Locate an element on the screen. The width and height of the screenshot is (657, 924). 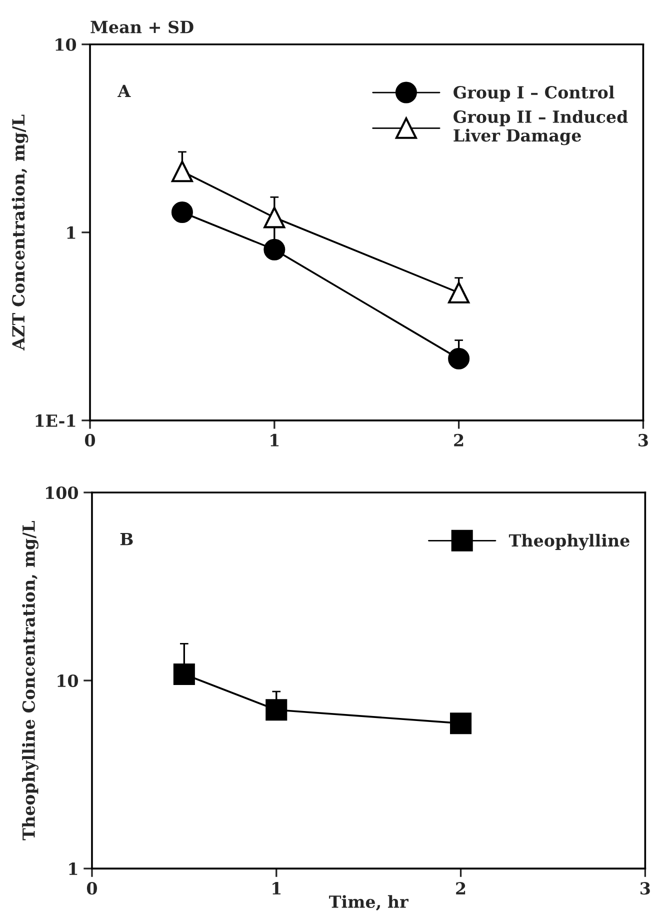
x-axis-title: Time, hr is located at coordinates (368, 903).